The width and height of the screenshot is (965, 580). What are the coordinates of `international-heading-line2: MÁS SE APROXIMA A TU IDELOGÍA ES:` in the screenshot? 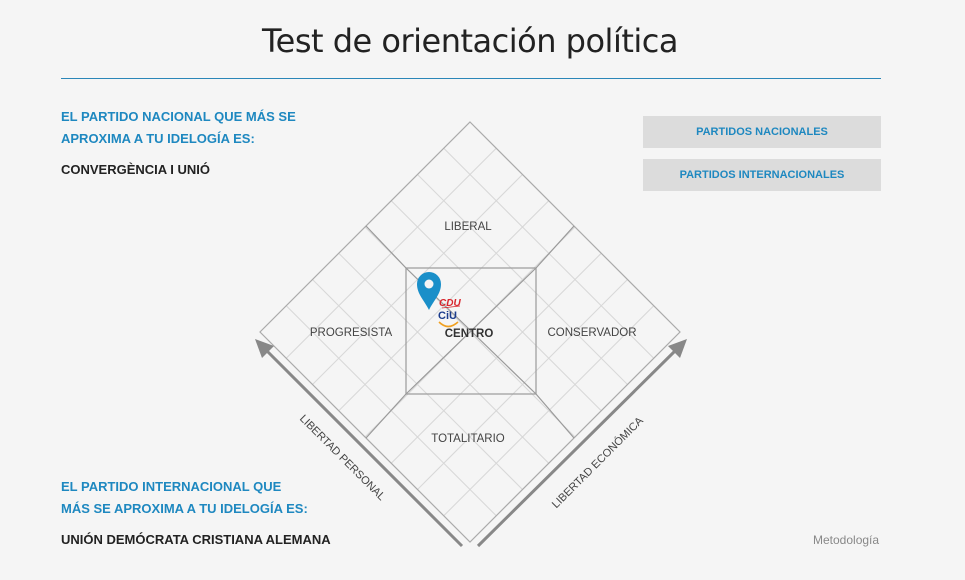 It's located at (184, 508).